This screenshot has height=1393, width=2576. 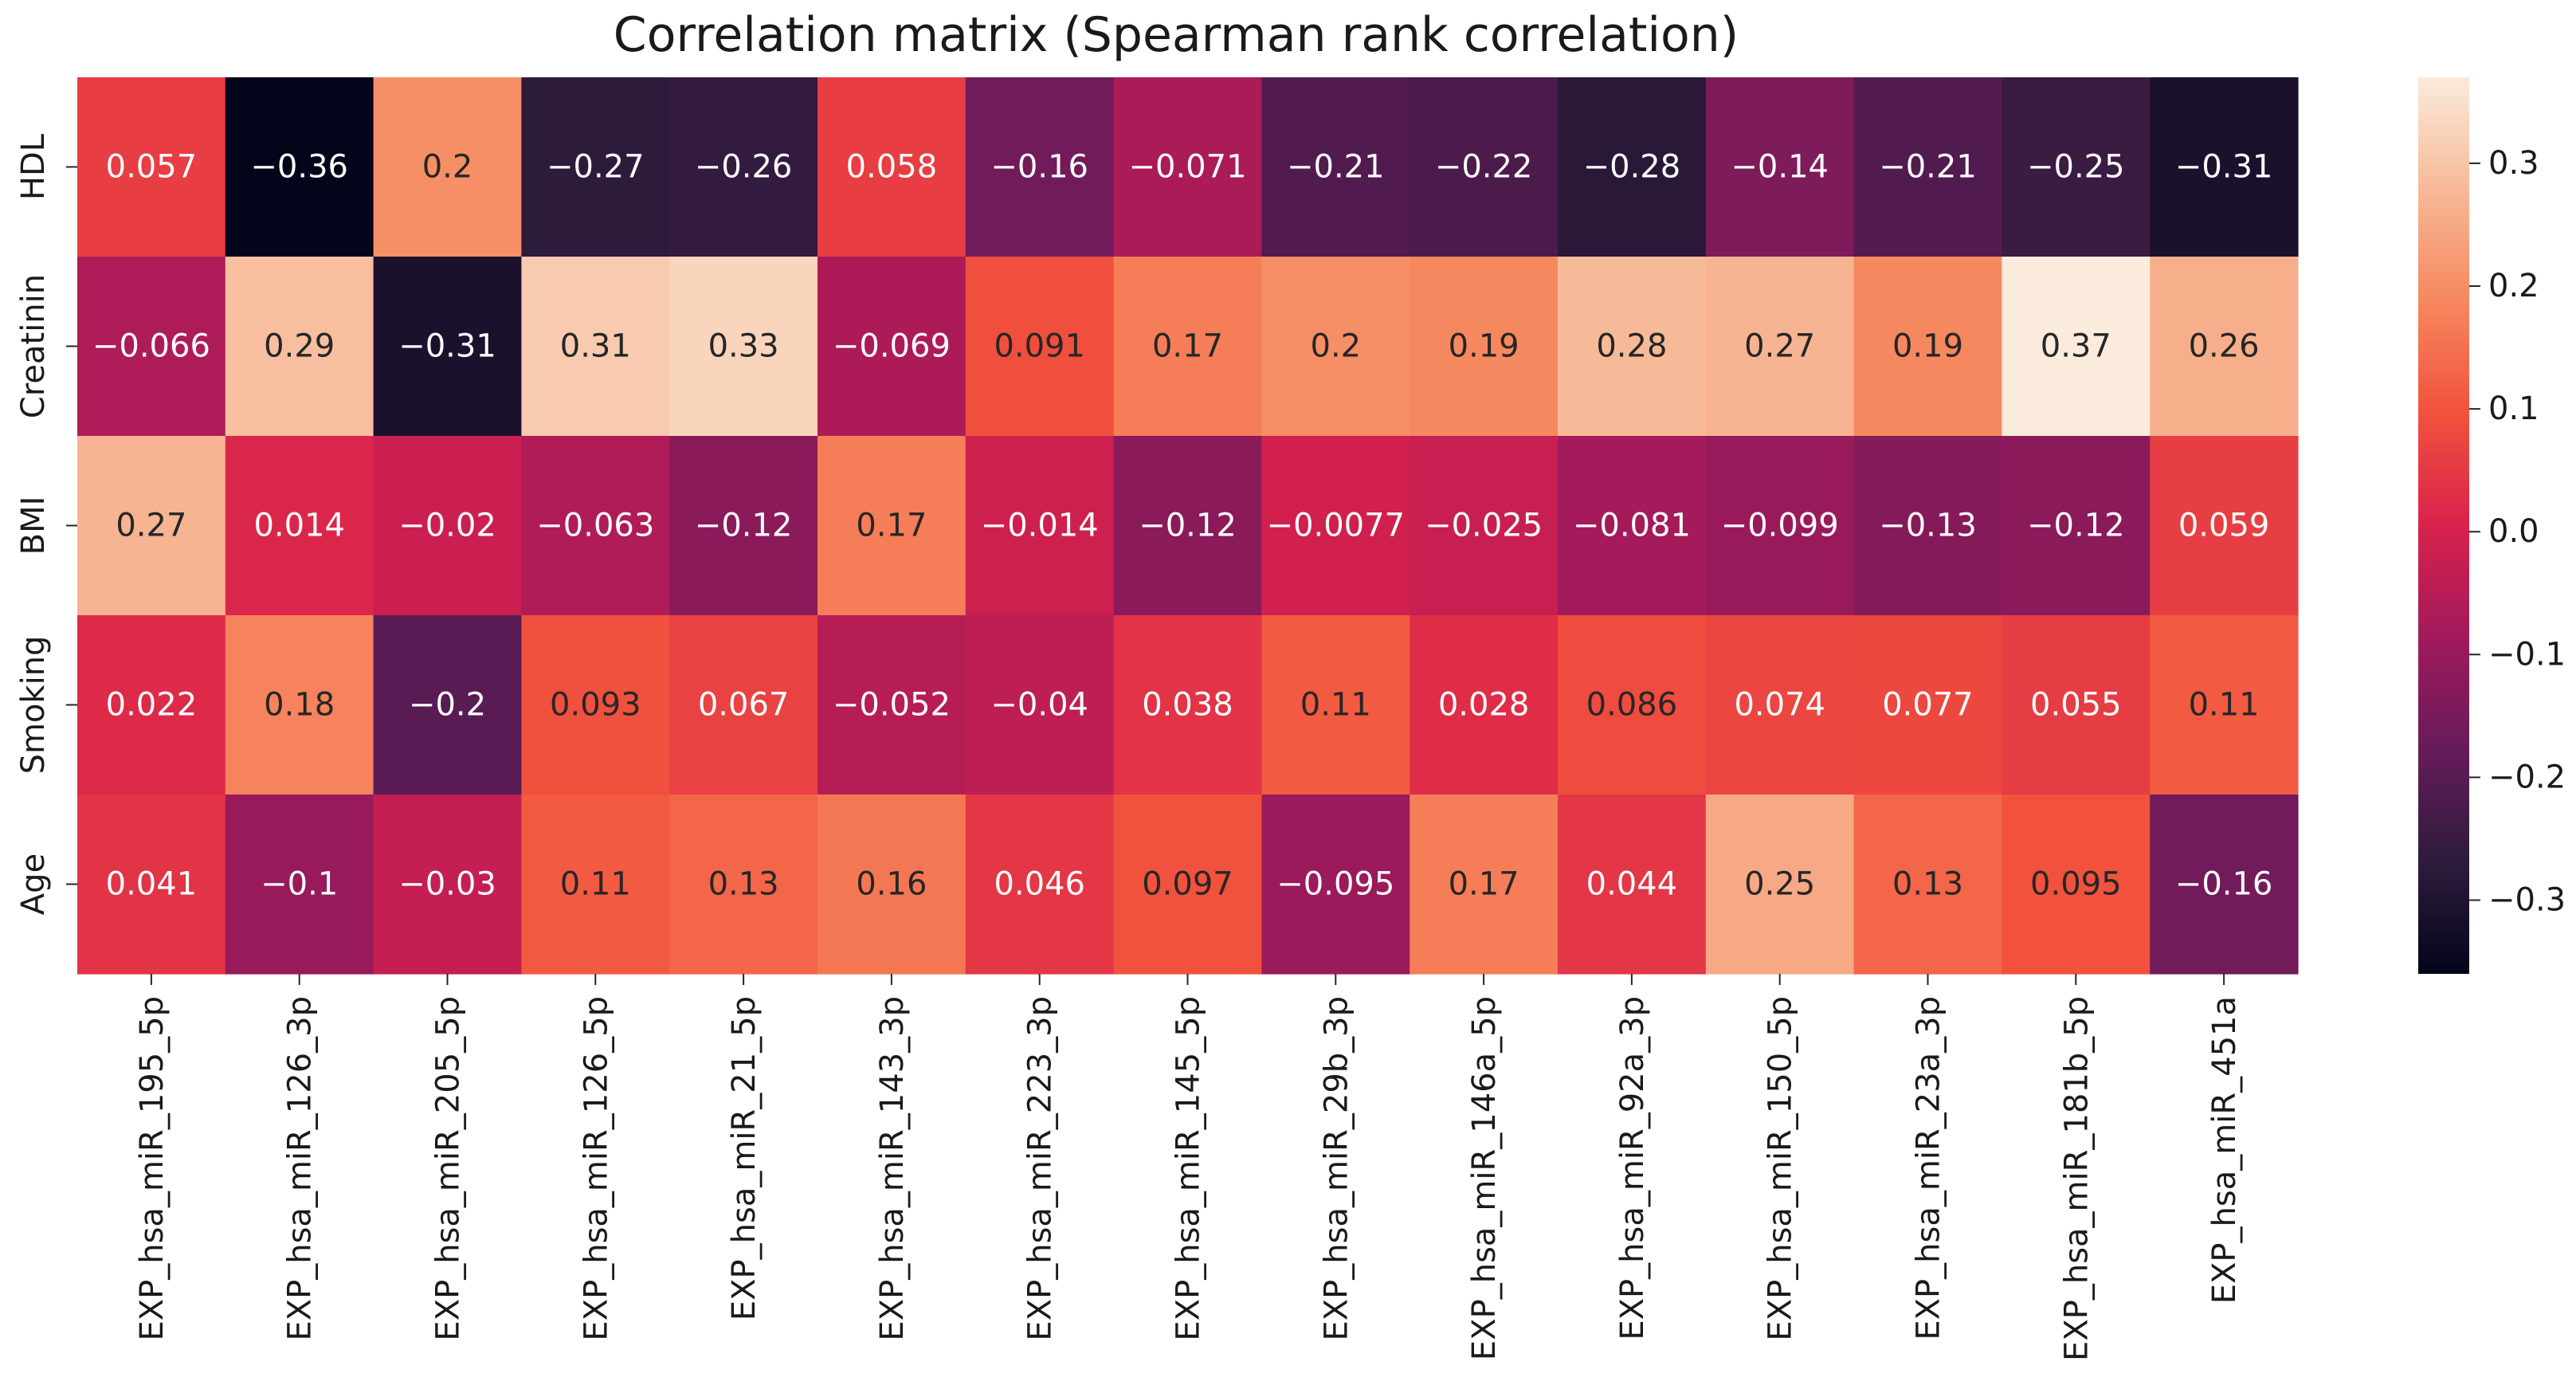 What do you see at coordinates (2513, 408) in the screenshot?
I see `colorbar-tick-label: 0.1` at bounding box center [2513, 408].